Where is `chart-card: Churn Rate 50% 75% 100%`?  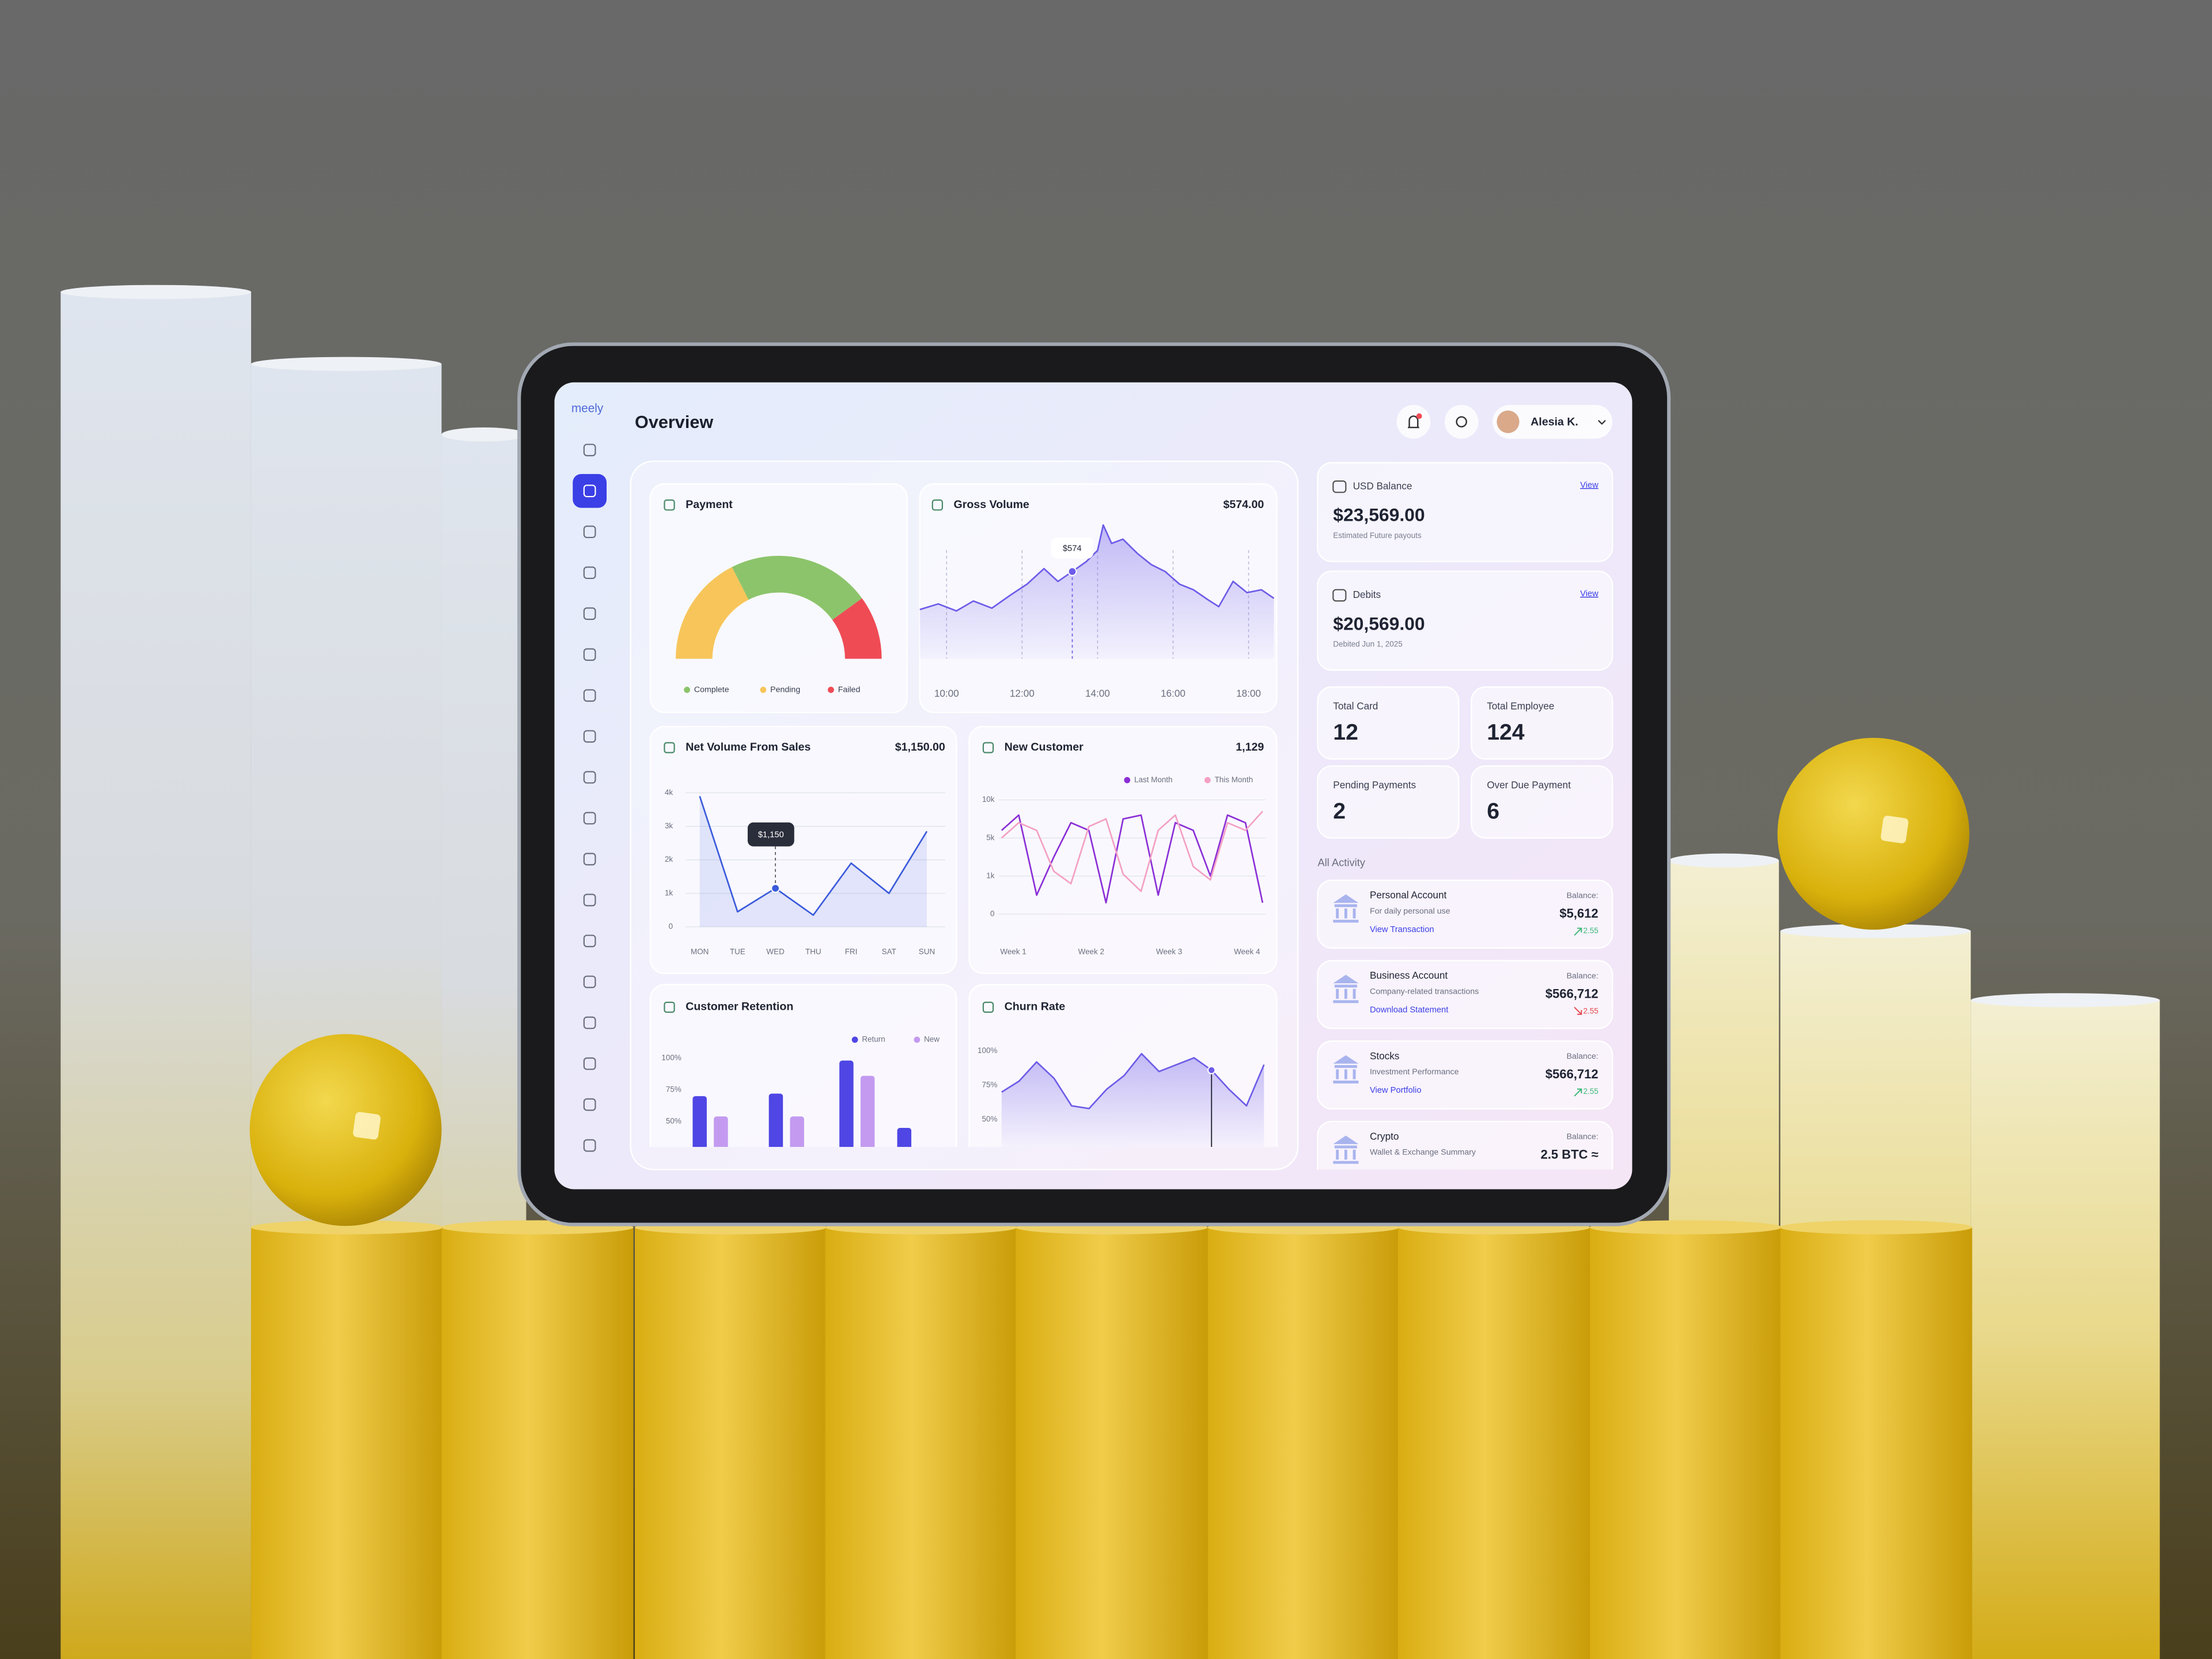
chart-card: Churn Rate 50% 75% 100% is located at coordinates (1123, 1065).